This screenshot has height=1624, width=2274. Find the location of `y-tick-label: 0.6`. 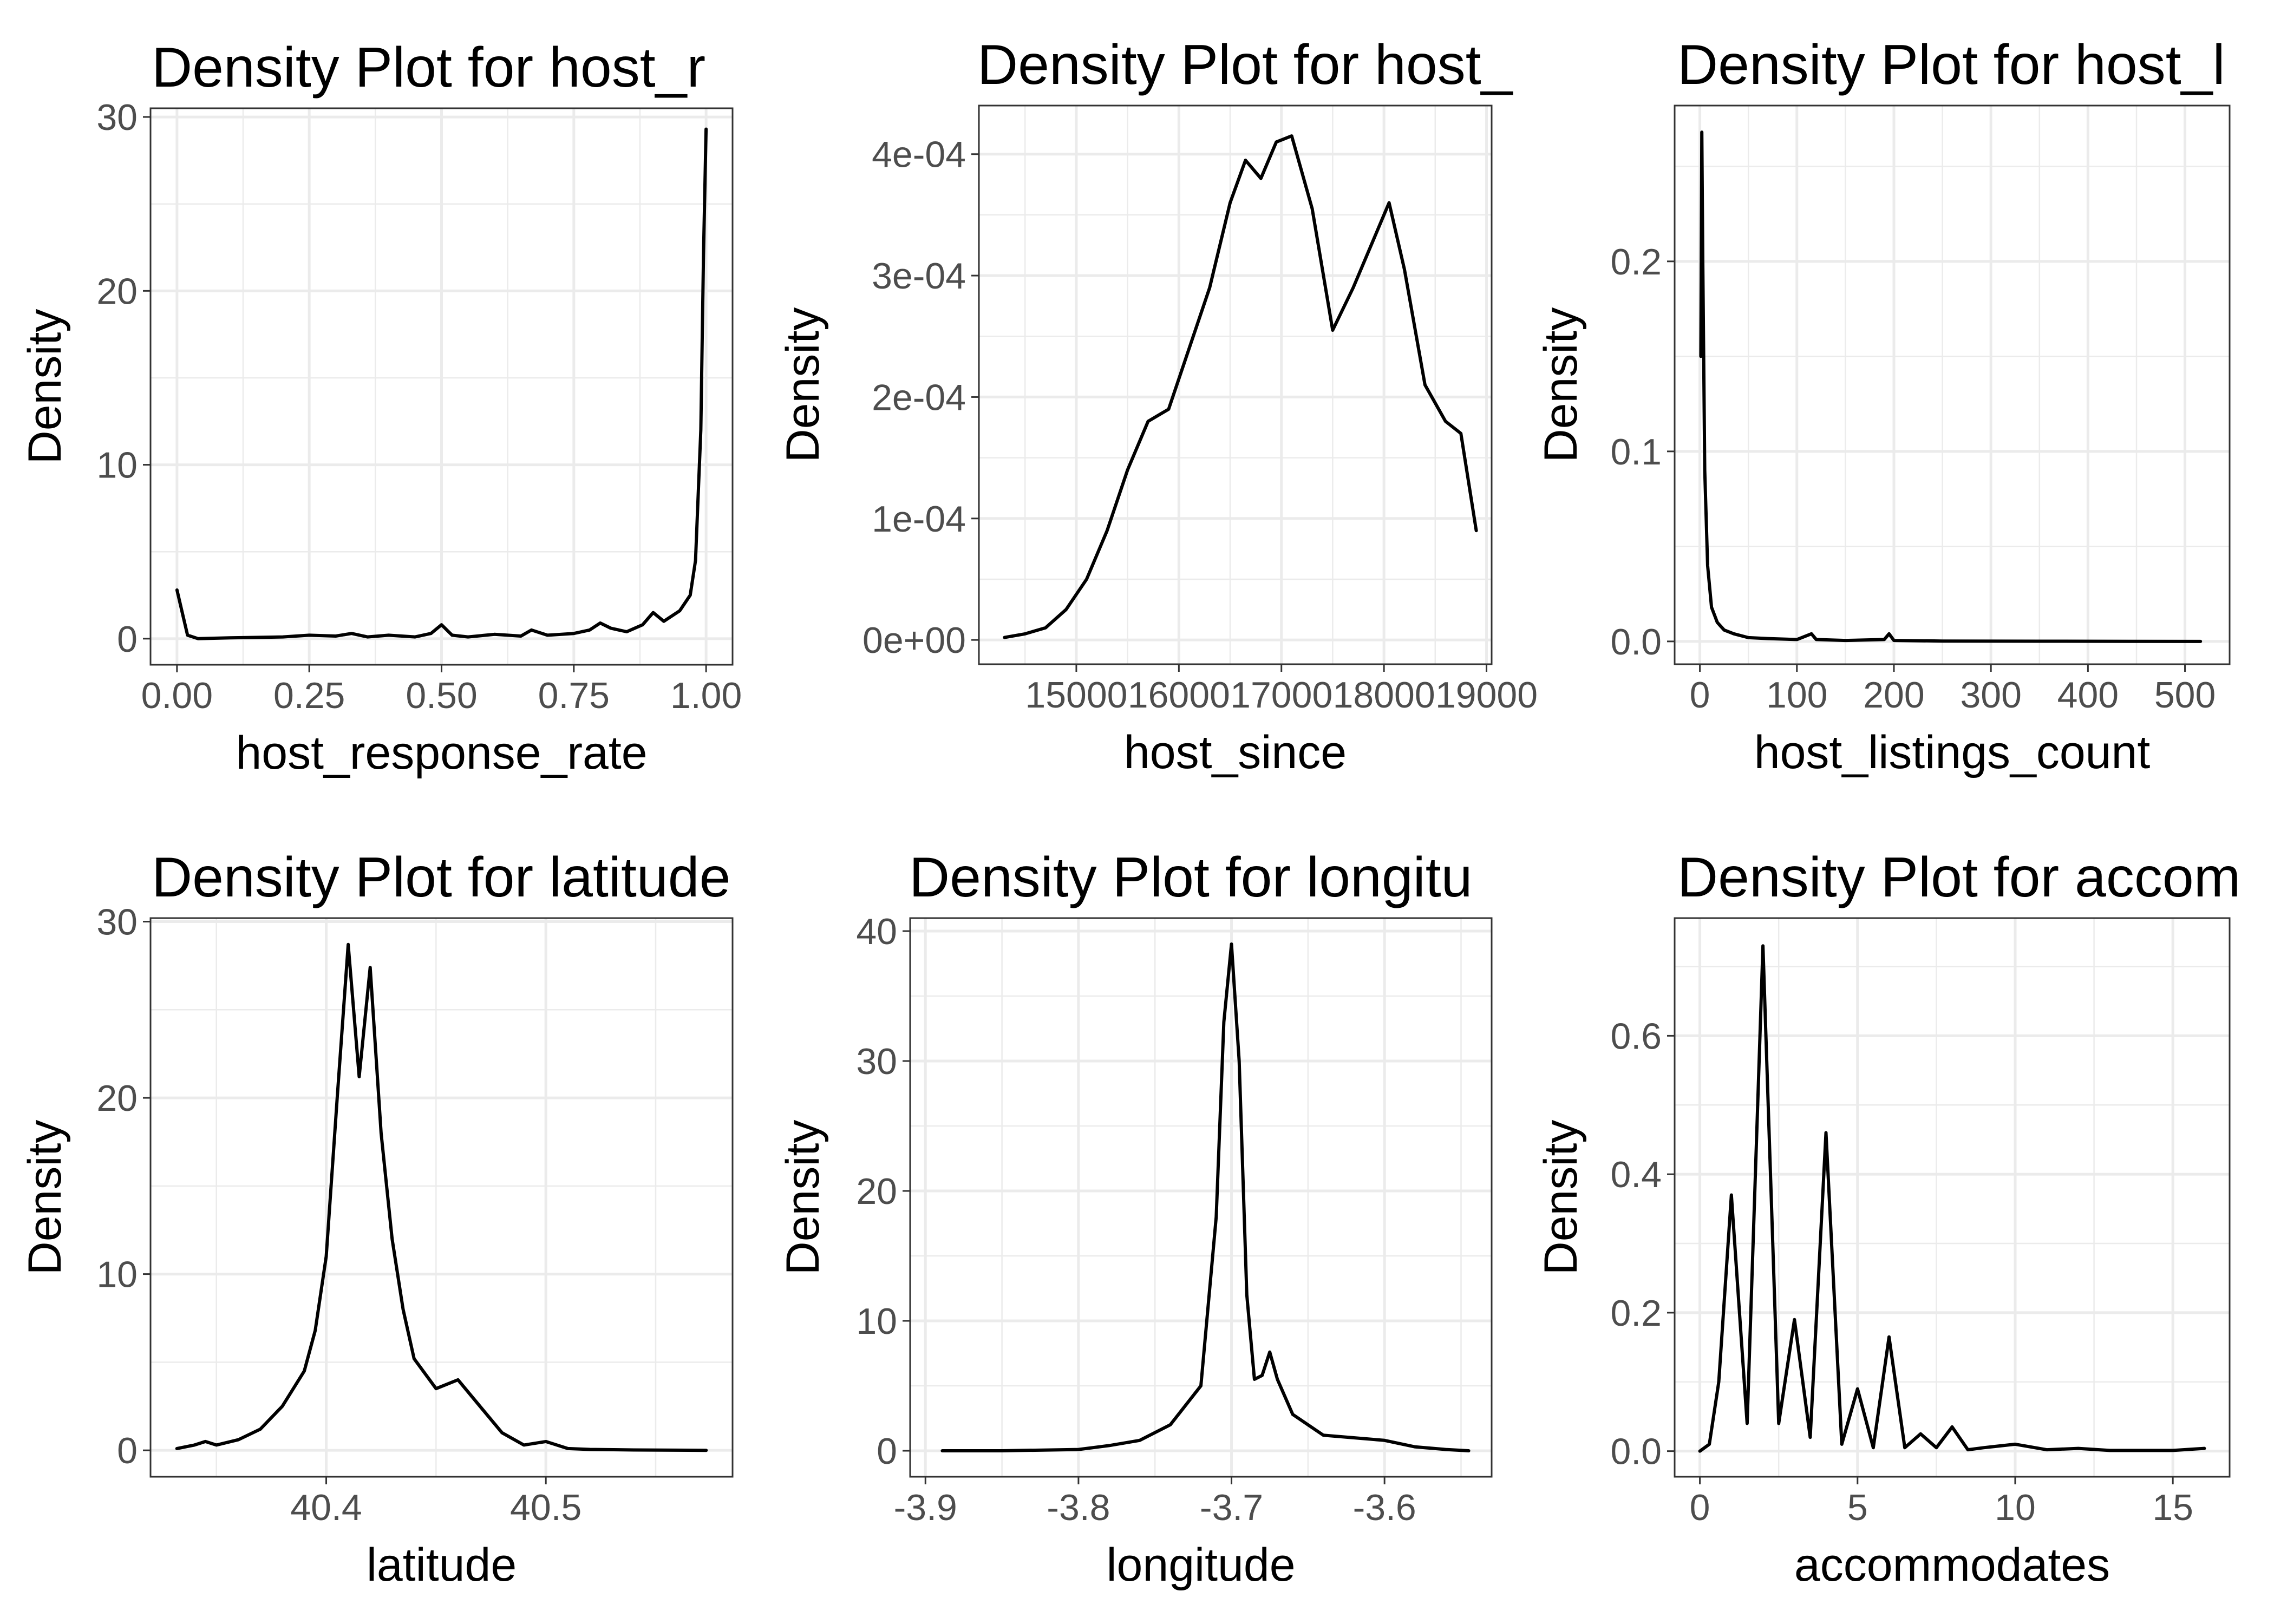

y-tick-label: 0.6 is located at coordinates (1636, 1036).